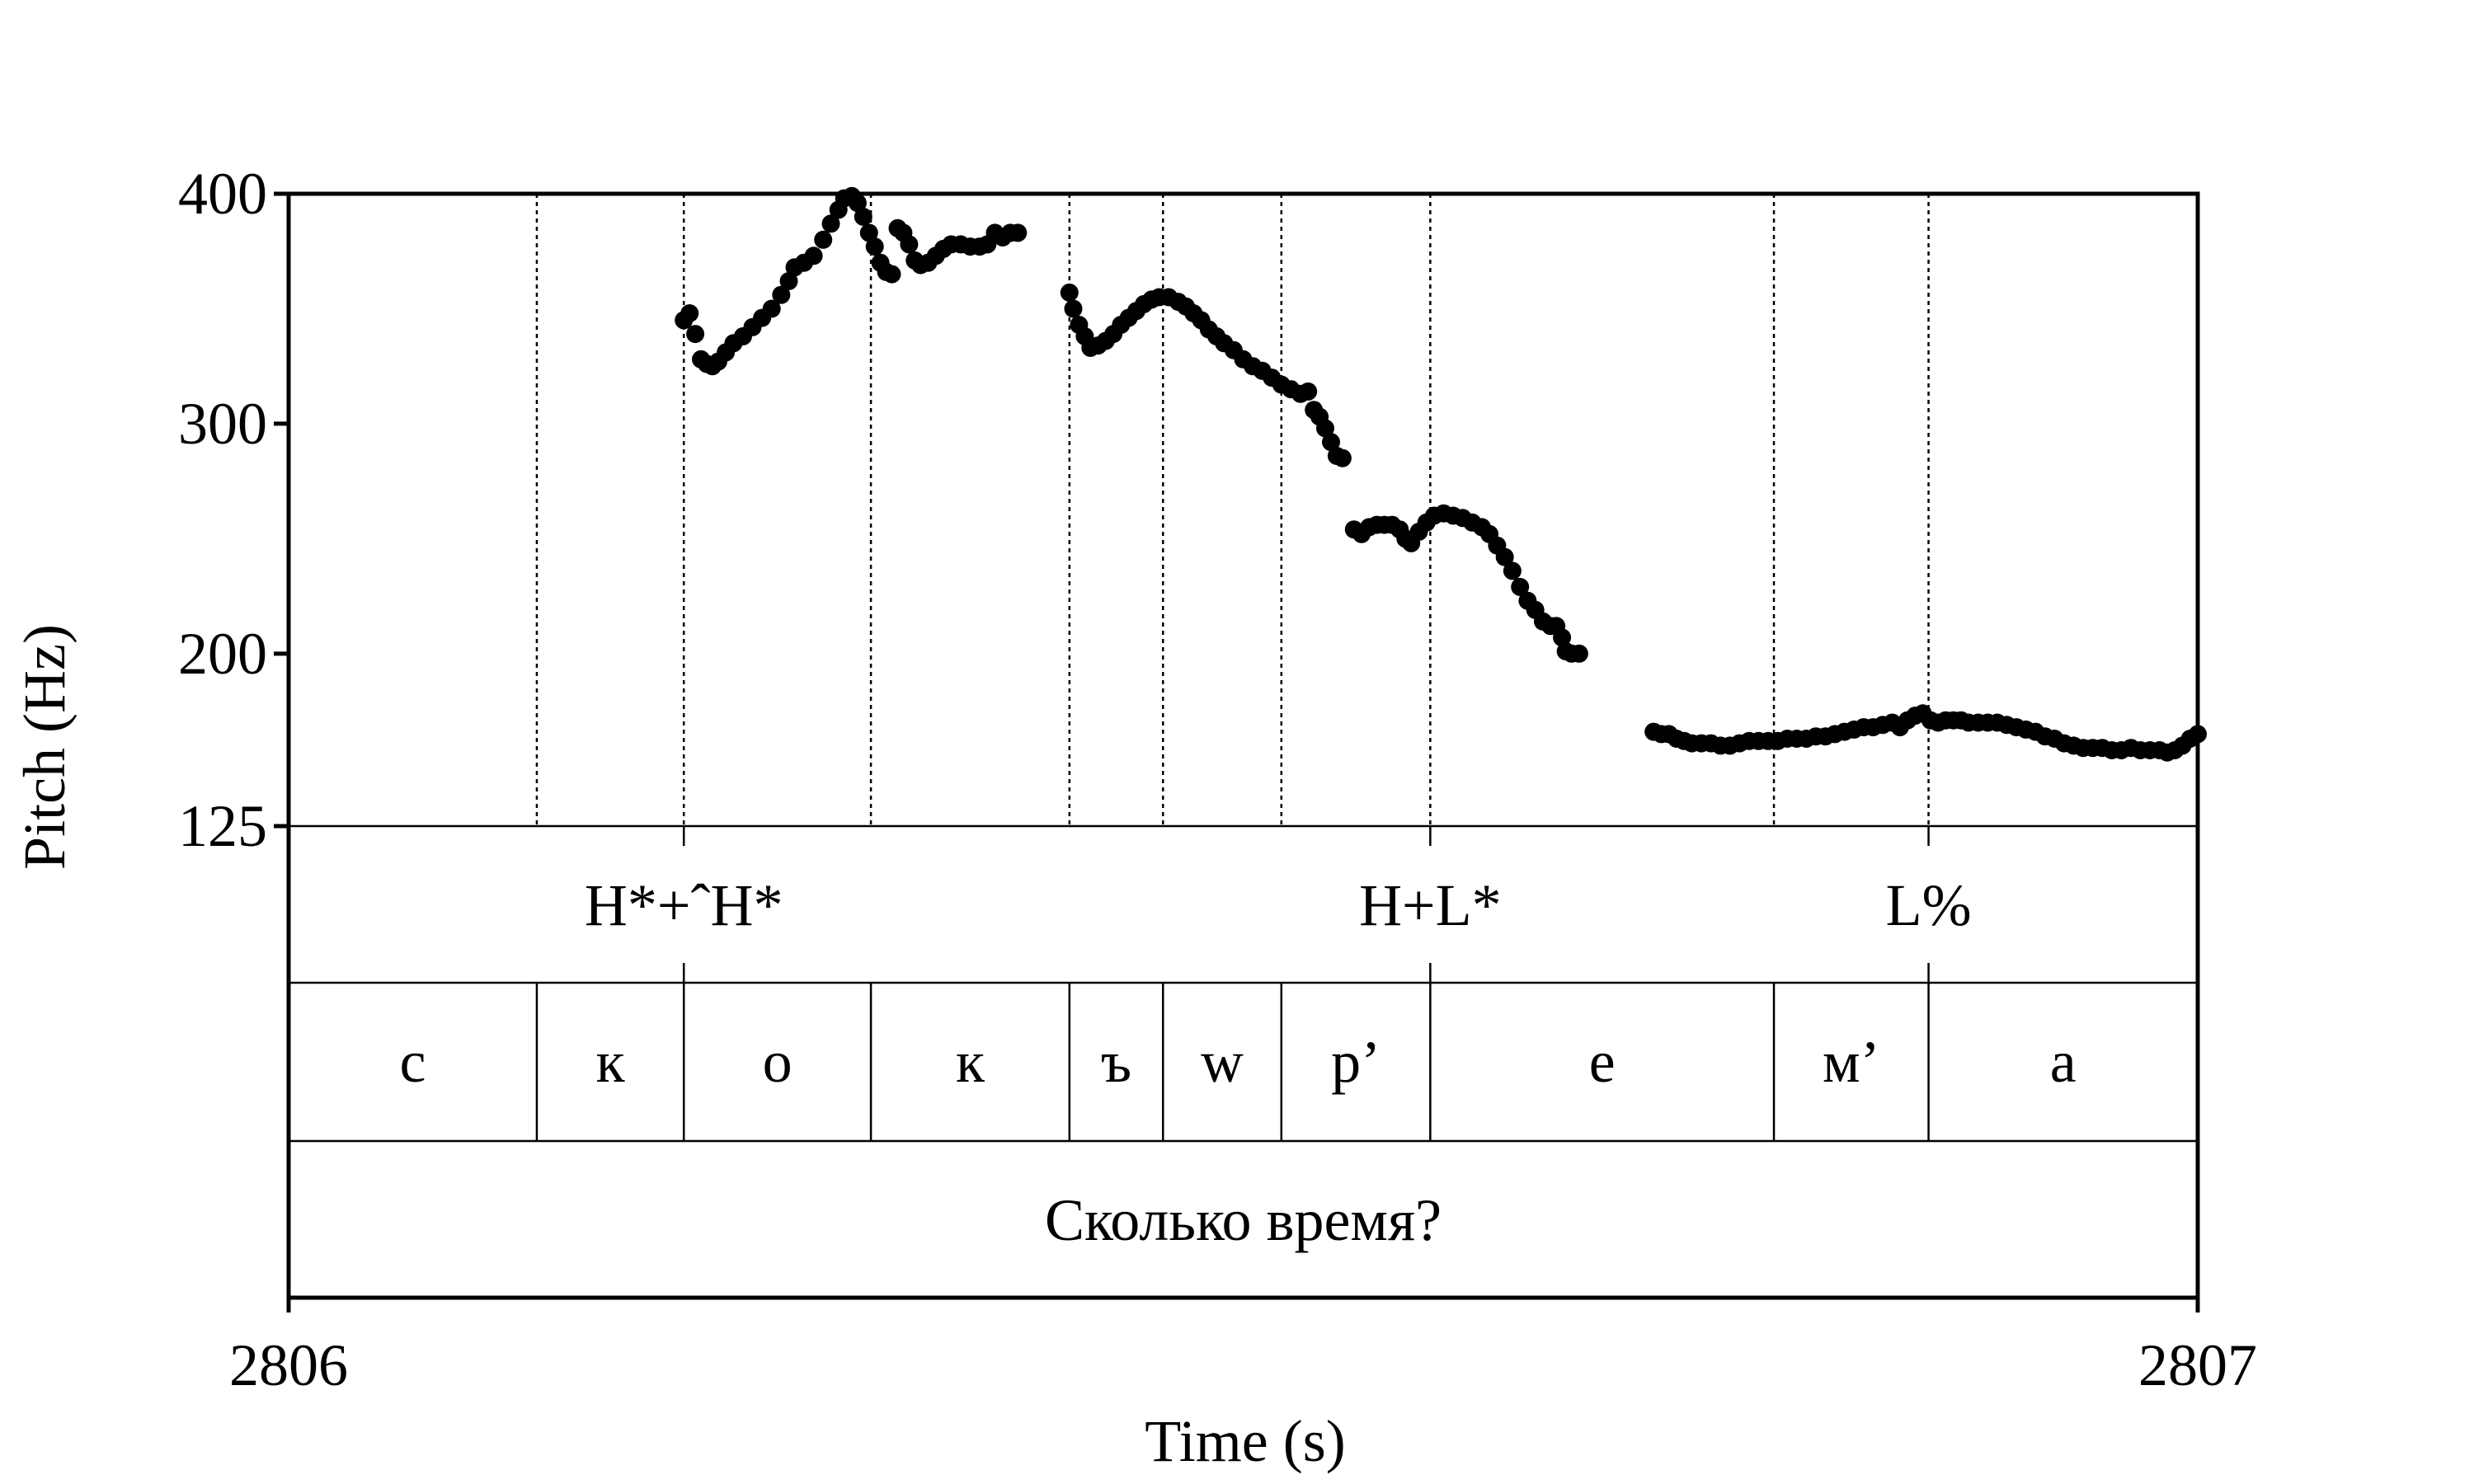 The width and height of the screenshot is (2474, 1484). Describe the element at coordinates (2197, 1365) in the screenshot. I see `x-tick-label: 2807` at that location.